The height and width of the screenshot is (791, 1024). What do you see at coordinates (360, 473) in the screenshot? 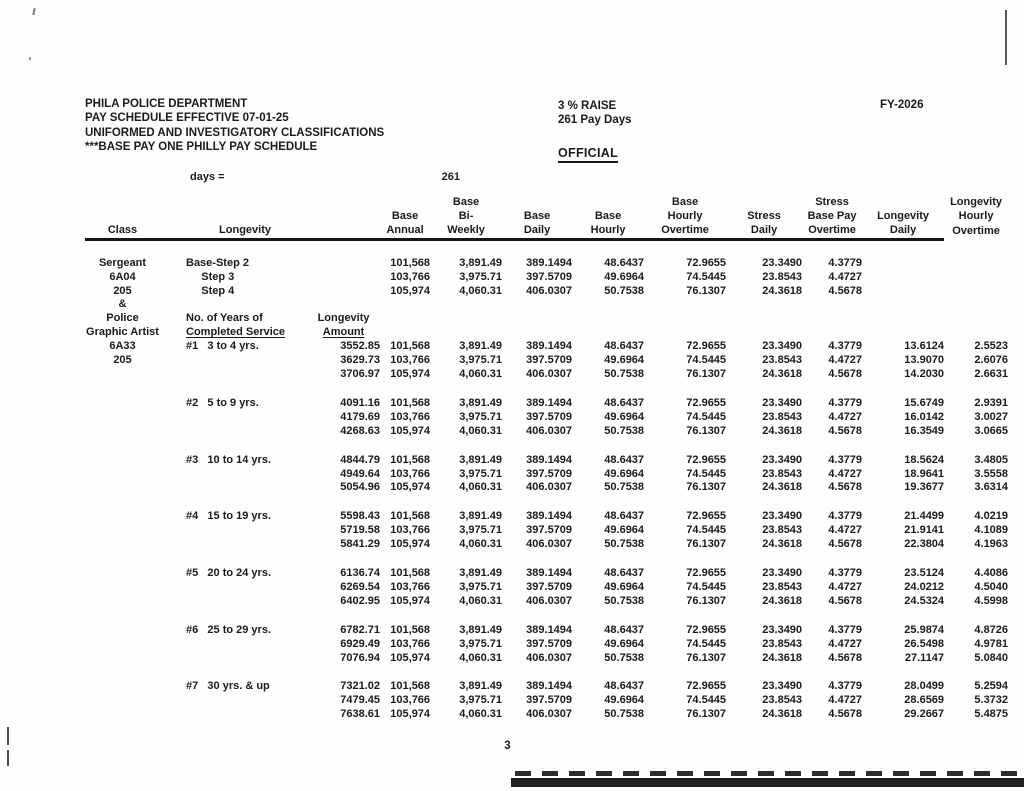
I see `cell-text: 4949.64` at bounding box center [360, 473].